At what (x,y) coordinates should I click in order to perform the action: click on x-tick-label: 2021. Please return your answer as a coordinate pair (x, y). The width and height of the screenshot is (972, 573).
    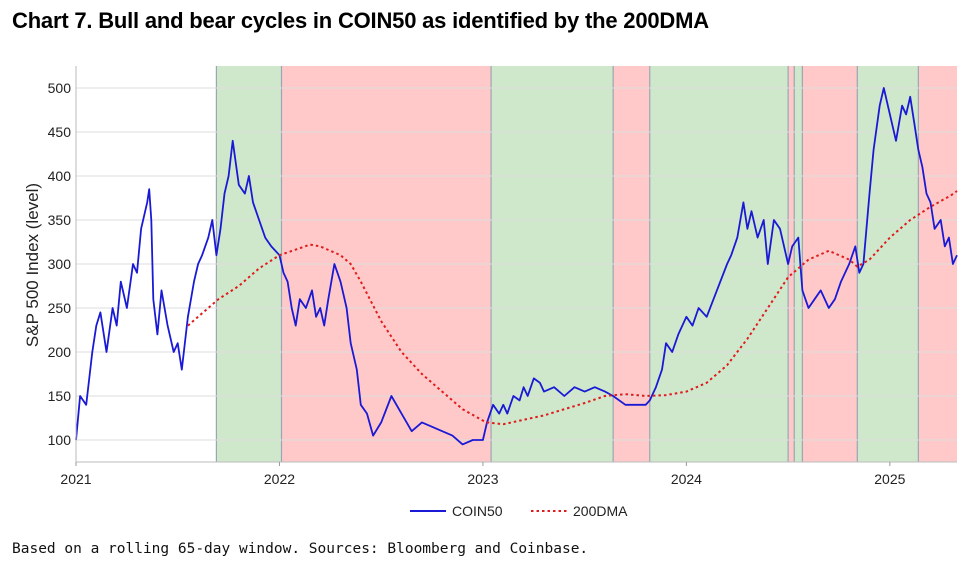
    Looking at the image, I should click on (75, 479).